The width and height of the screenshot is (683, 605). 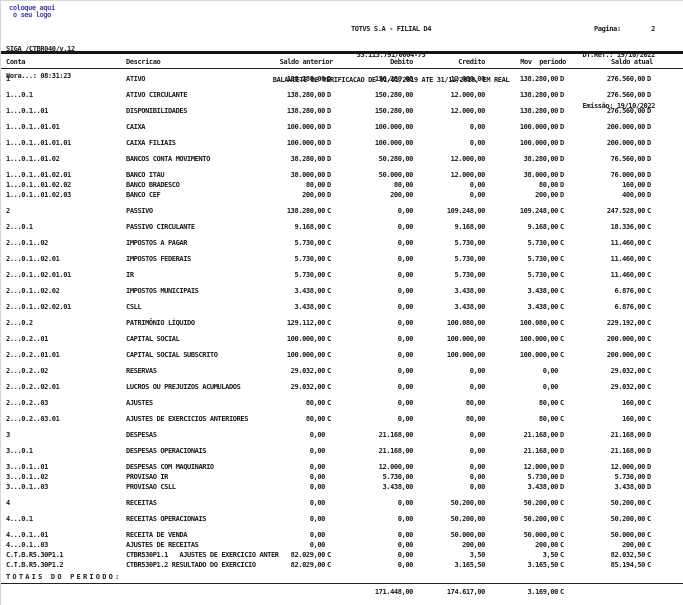 What do you see at coordinates (546, 195) in the screenshot?
I see `row-mov-periodo: 200,00` at bounding box center [546, 195].